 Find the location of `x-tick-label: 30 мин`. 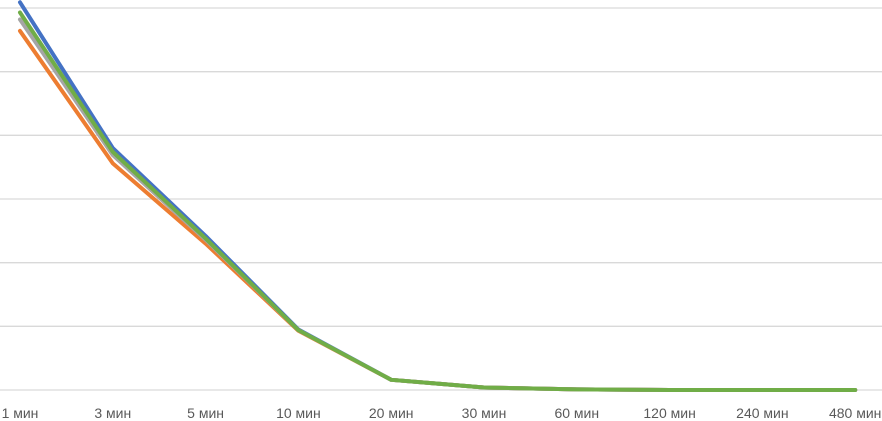

x-tick-label: 30 мин is located at coordinates (484, 413).